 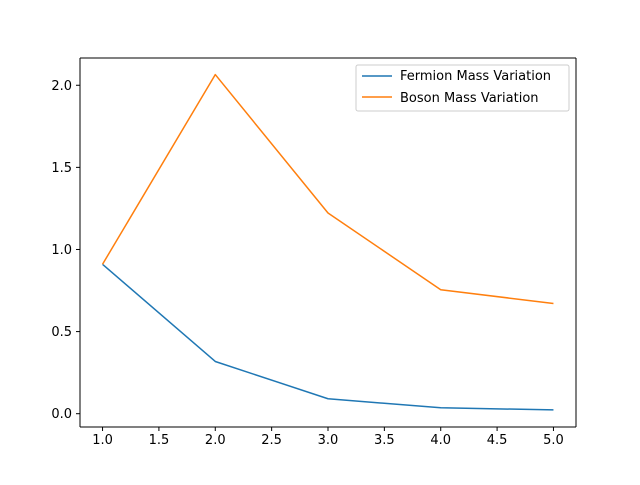 I want to click on x-axis-ticks: 1.0 1.5 2.0 2.5 3.0 3.5 4.0 4.5 5.0, so click(x=328, y=437).